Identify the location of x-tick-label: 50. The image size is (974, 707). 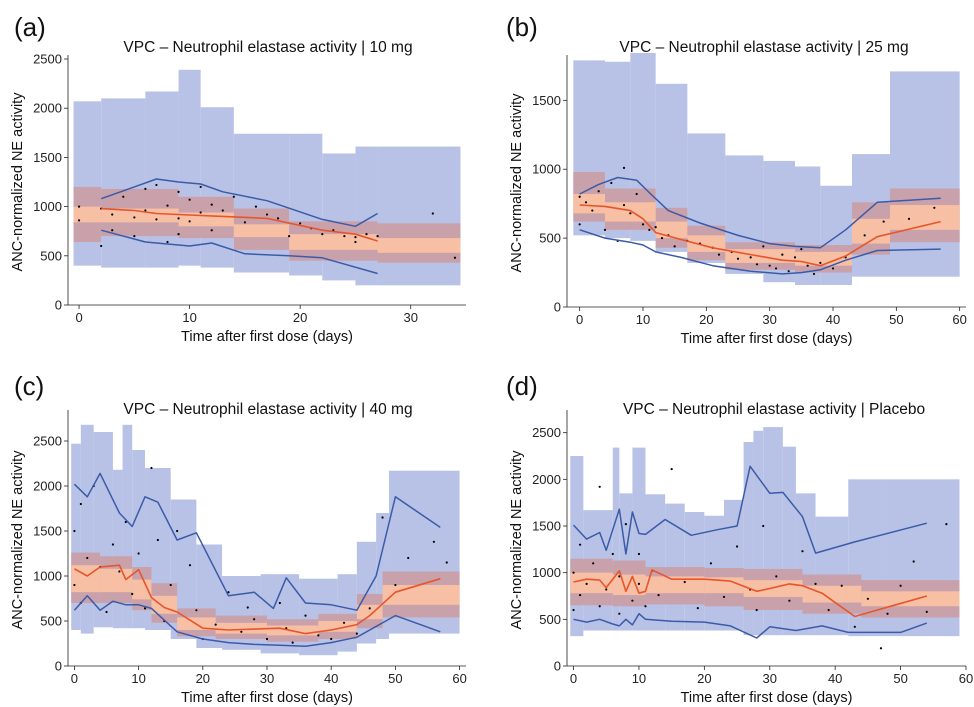
(395, 678).